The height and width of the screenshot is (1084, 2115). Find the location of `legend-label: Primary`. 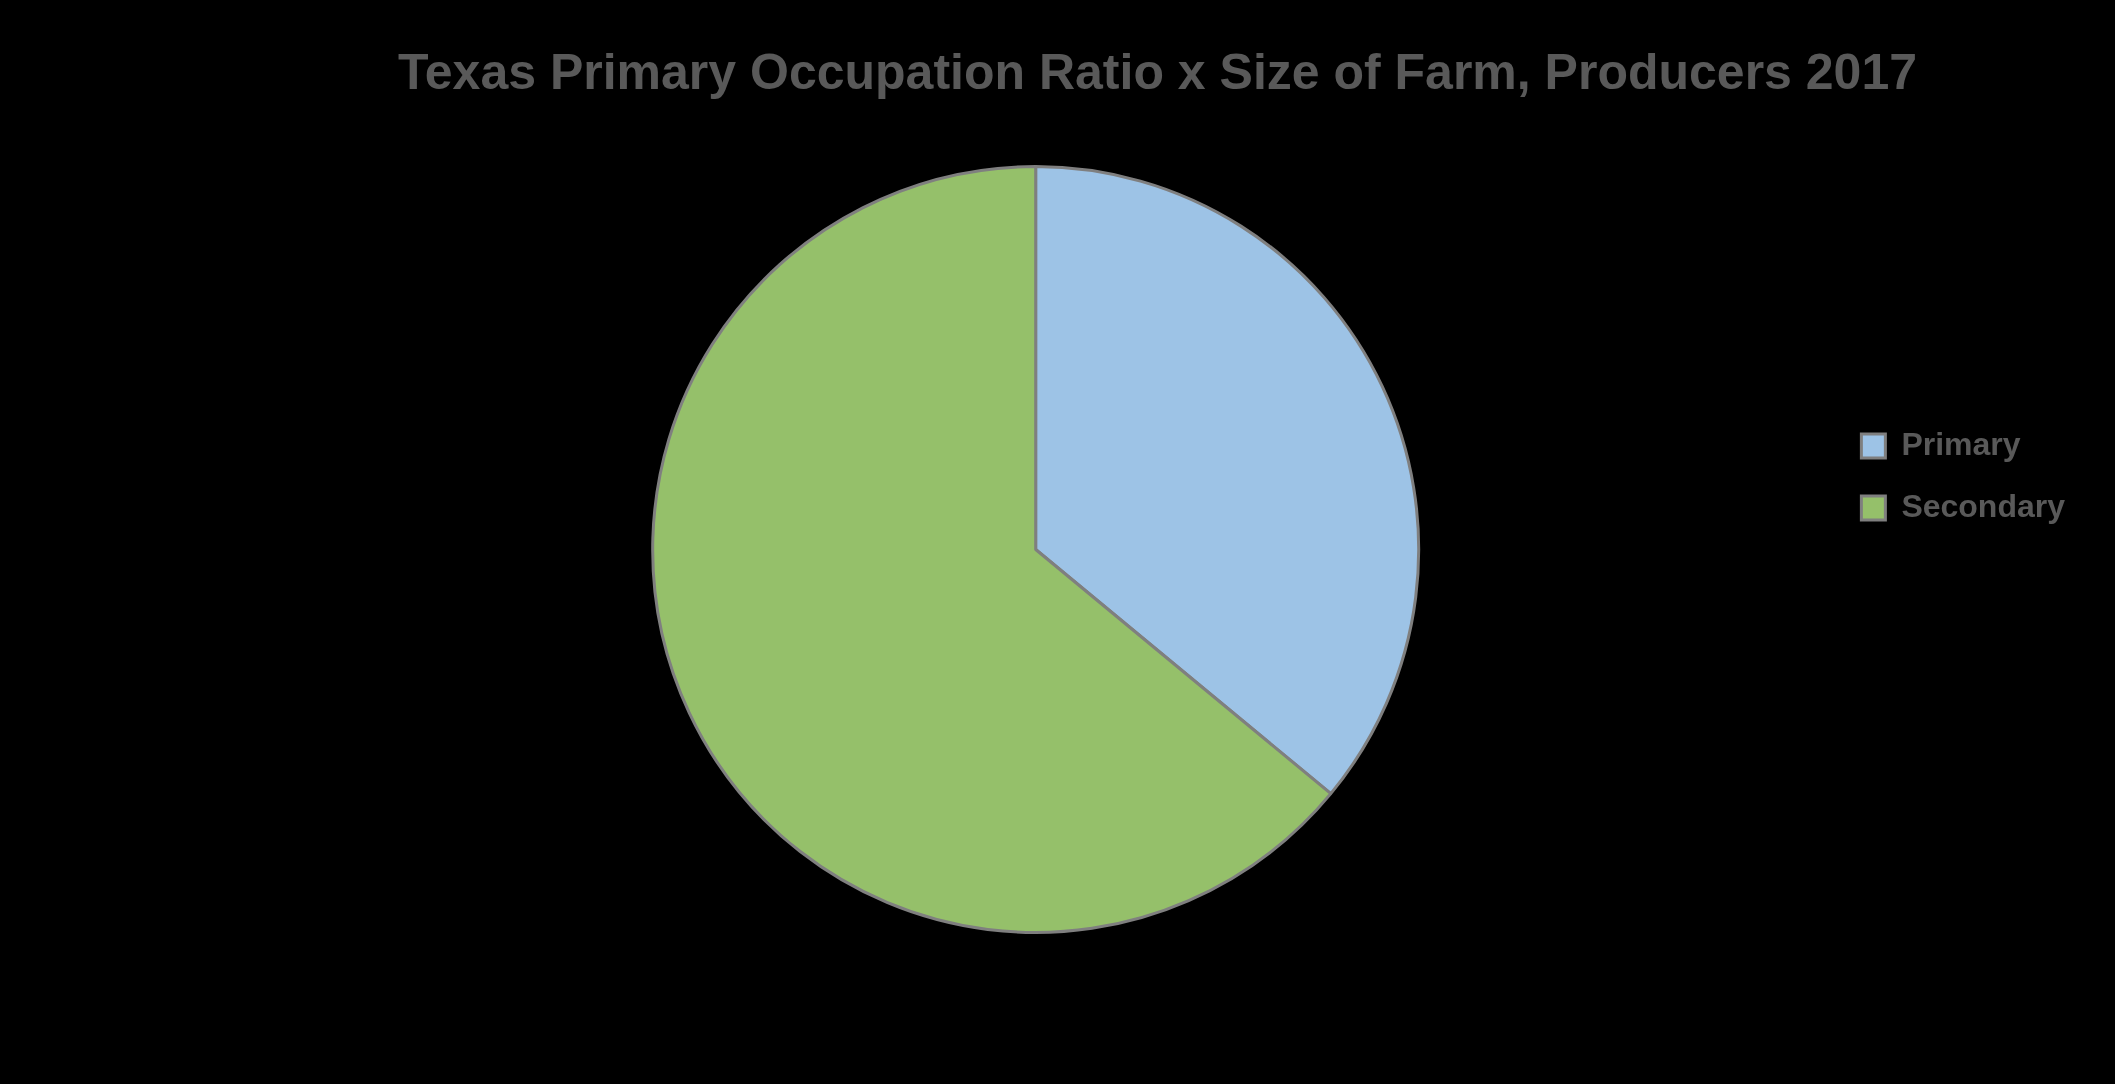

legend-label: Primary is located at coordinates (1961, 443).